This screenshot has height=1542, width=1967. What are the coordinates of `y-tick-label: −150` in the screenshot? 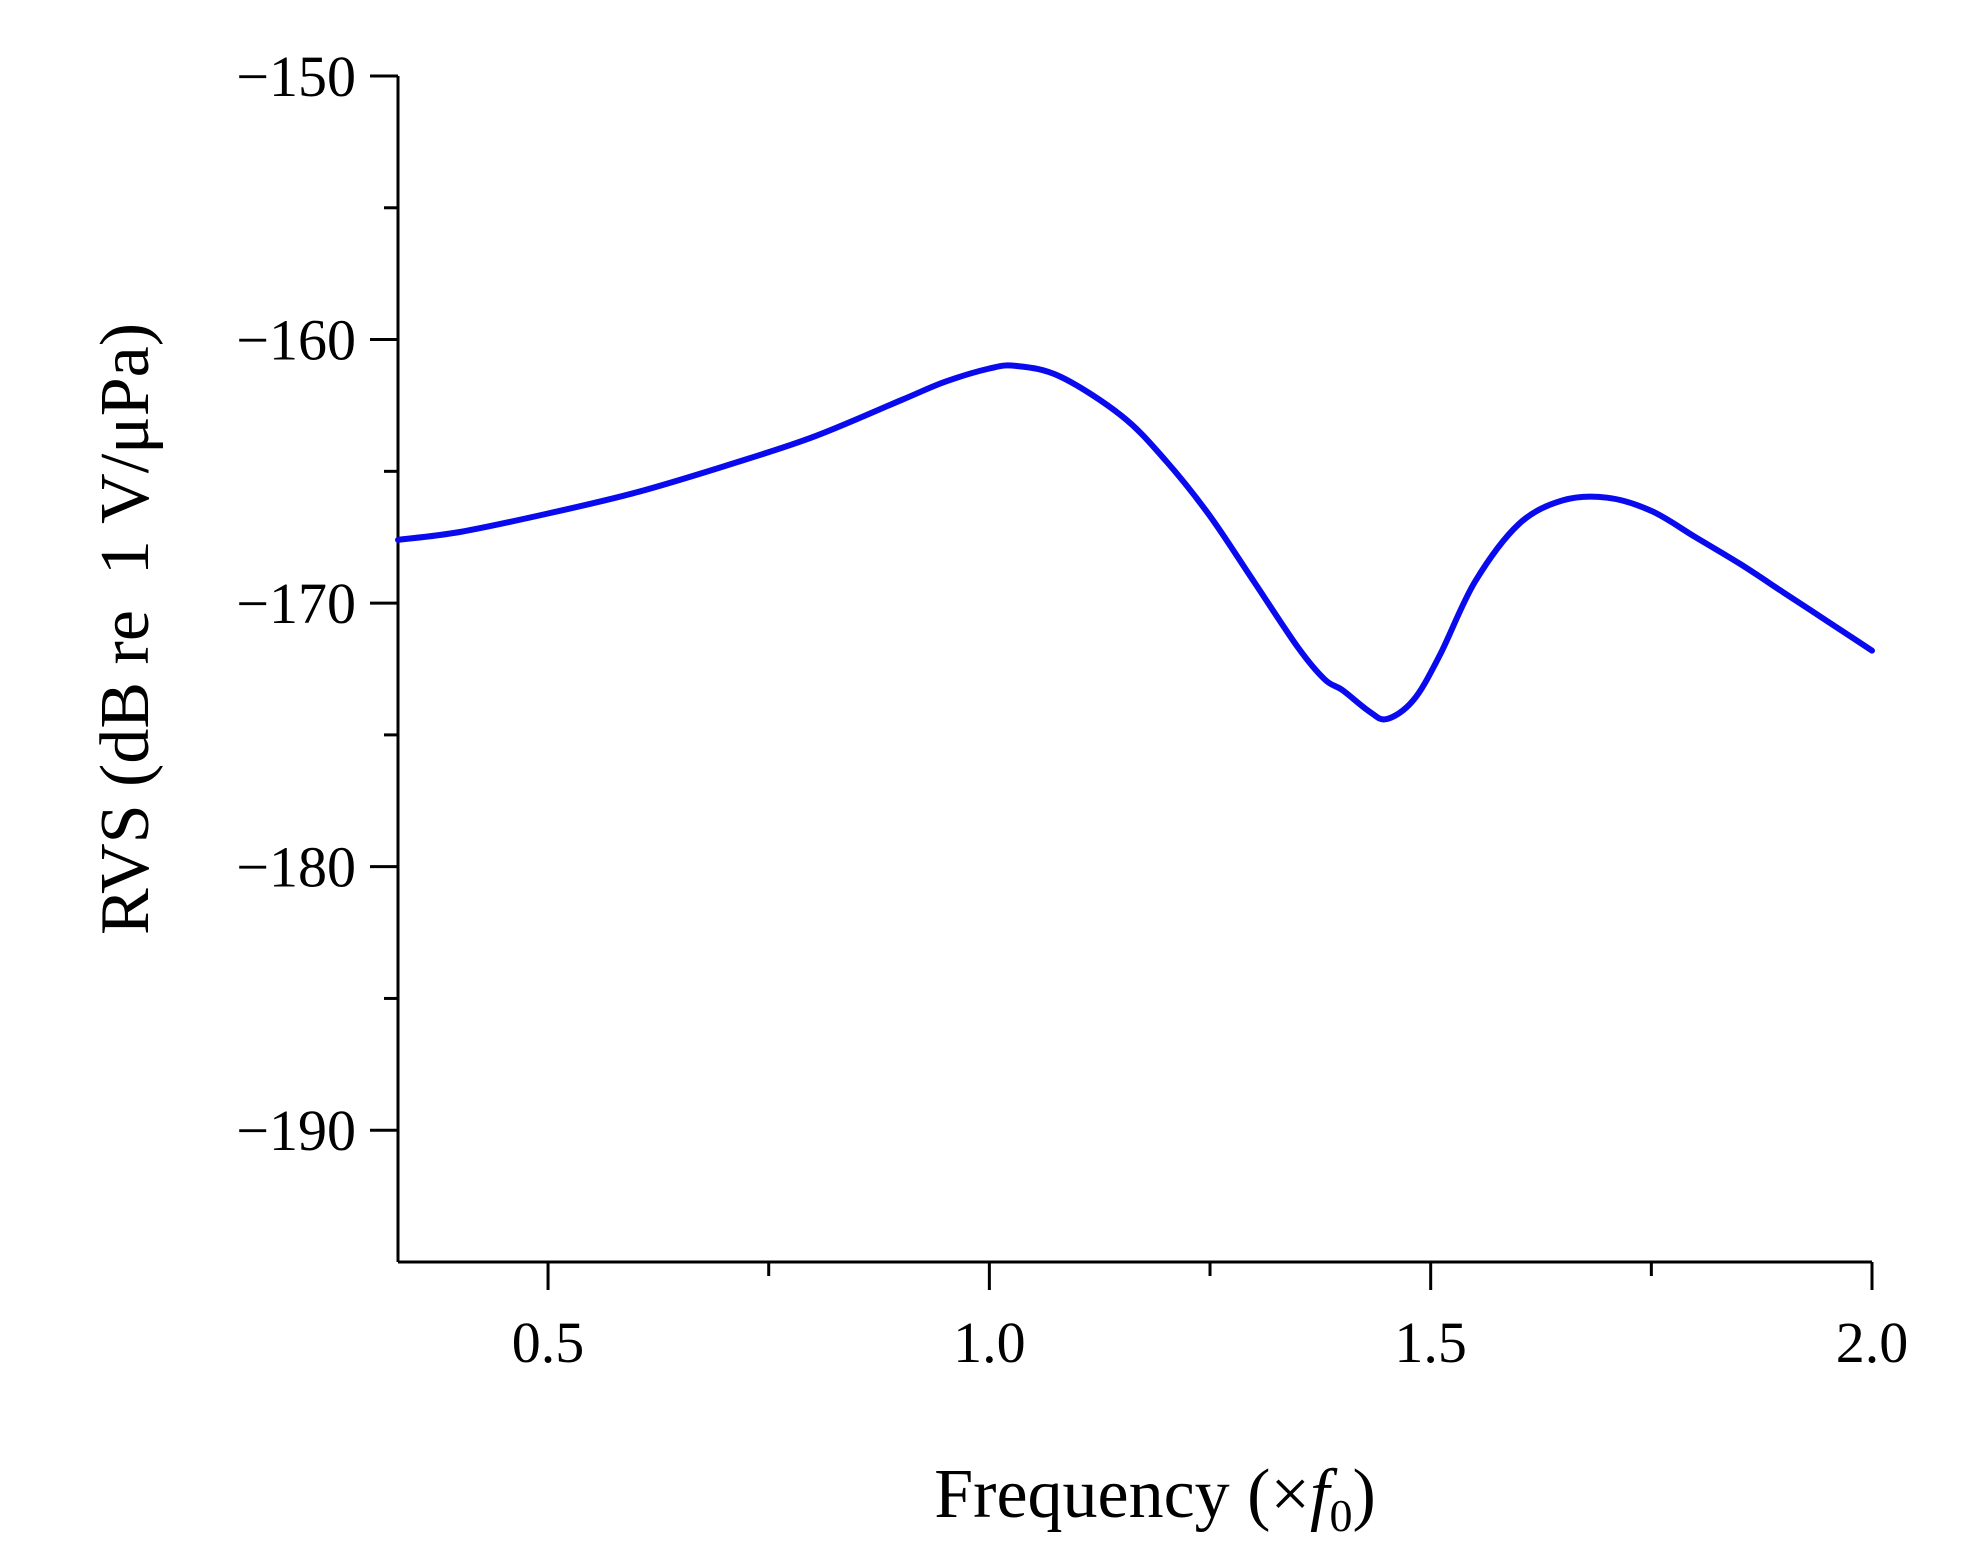 It's located at (296, 76).